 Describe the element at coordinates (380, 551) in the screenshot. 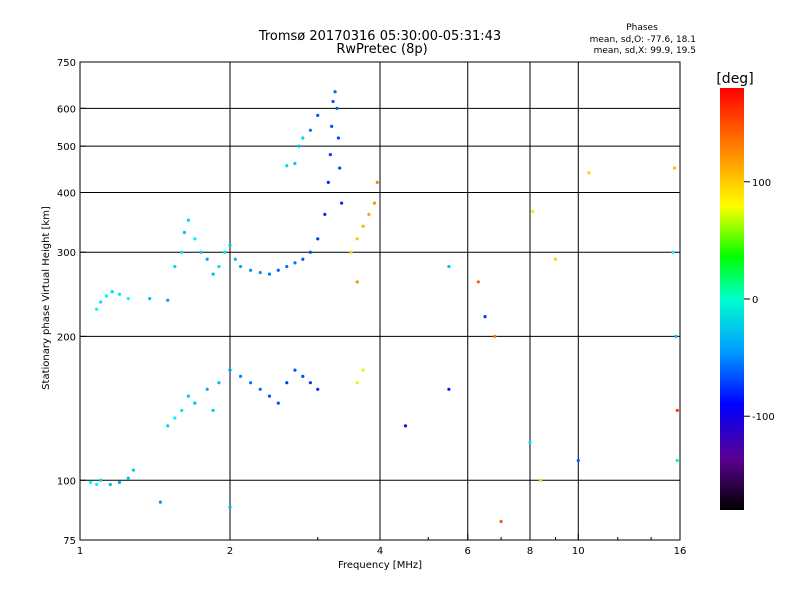

I see `x-tick-label: 4` at that location.